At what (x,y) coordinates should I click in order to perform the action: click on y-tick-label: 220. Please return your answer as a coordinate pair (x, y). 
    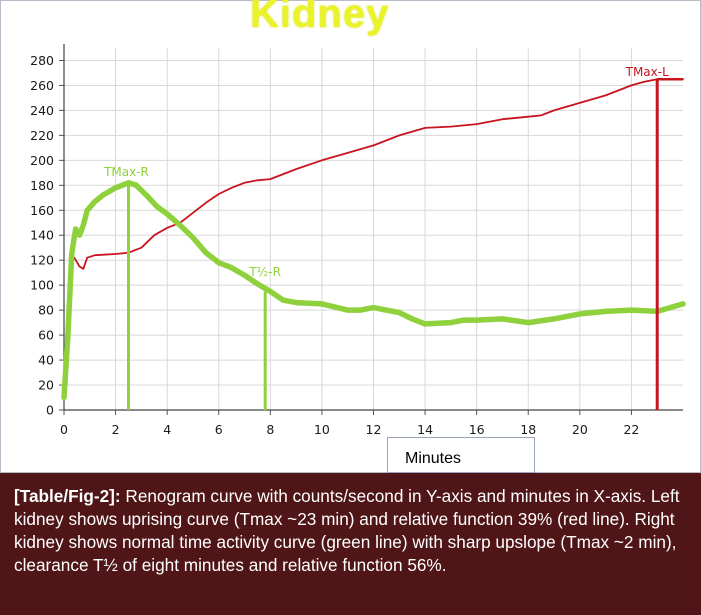
    Looking at the image, I should click on (42, 135).